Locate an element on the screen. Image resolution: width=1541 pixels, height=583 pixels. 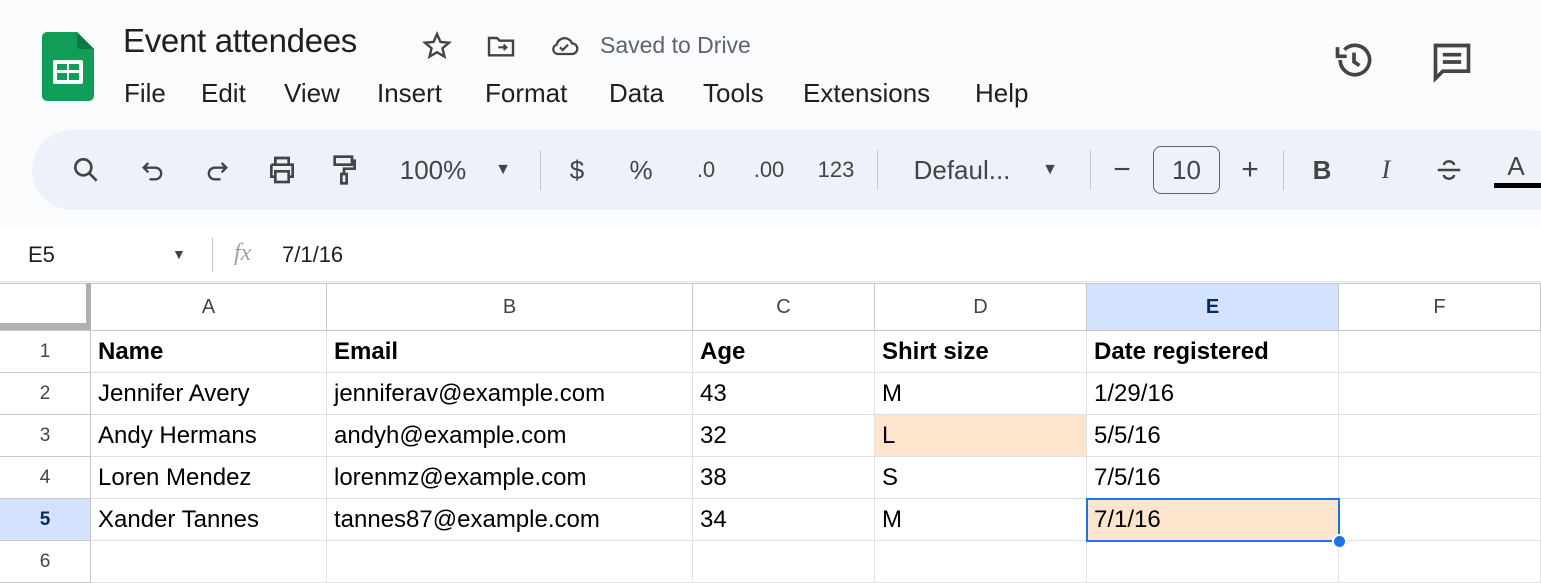
fx-icon: fx is located at coordinates (243, 253).